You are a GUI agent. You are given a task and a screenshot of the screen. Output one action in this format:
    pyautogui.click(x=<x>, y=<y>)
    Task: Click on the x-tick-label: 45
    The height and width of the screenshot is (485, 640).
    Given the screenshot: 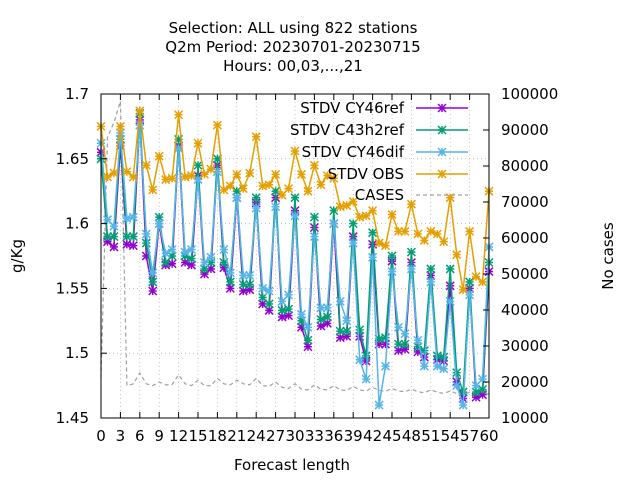 What is the action you would take?
    pyautogui.click(x=391, y=436)
    